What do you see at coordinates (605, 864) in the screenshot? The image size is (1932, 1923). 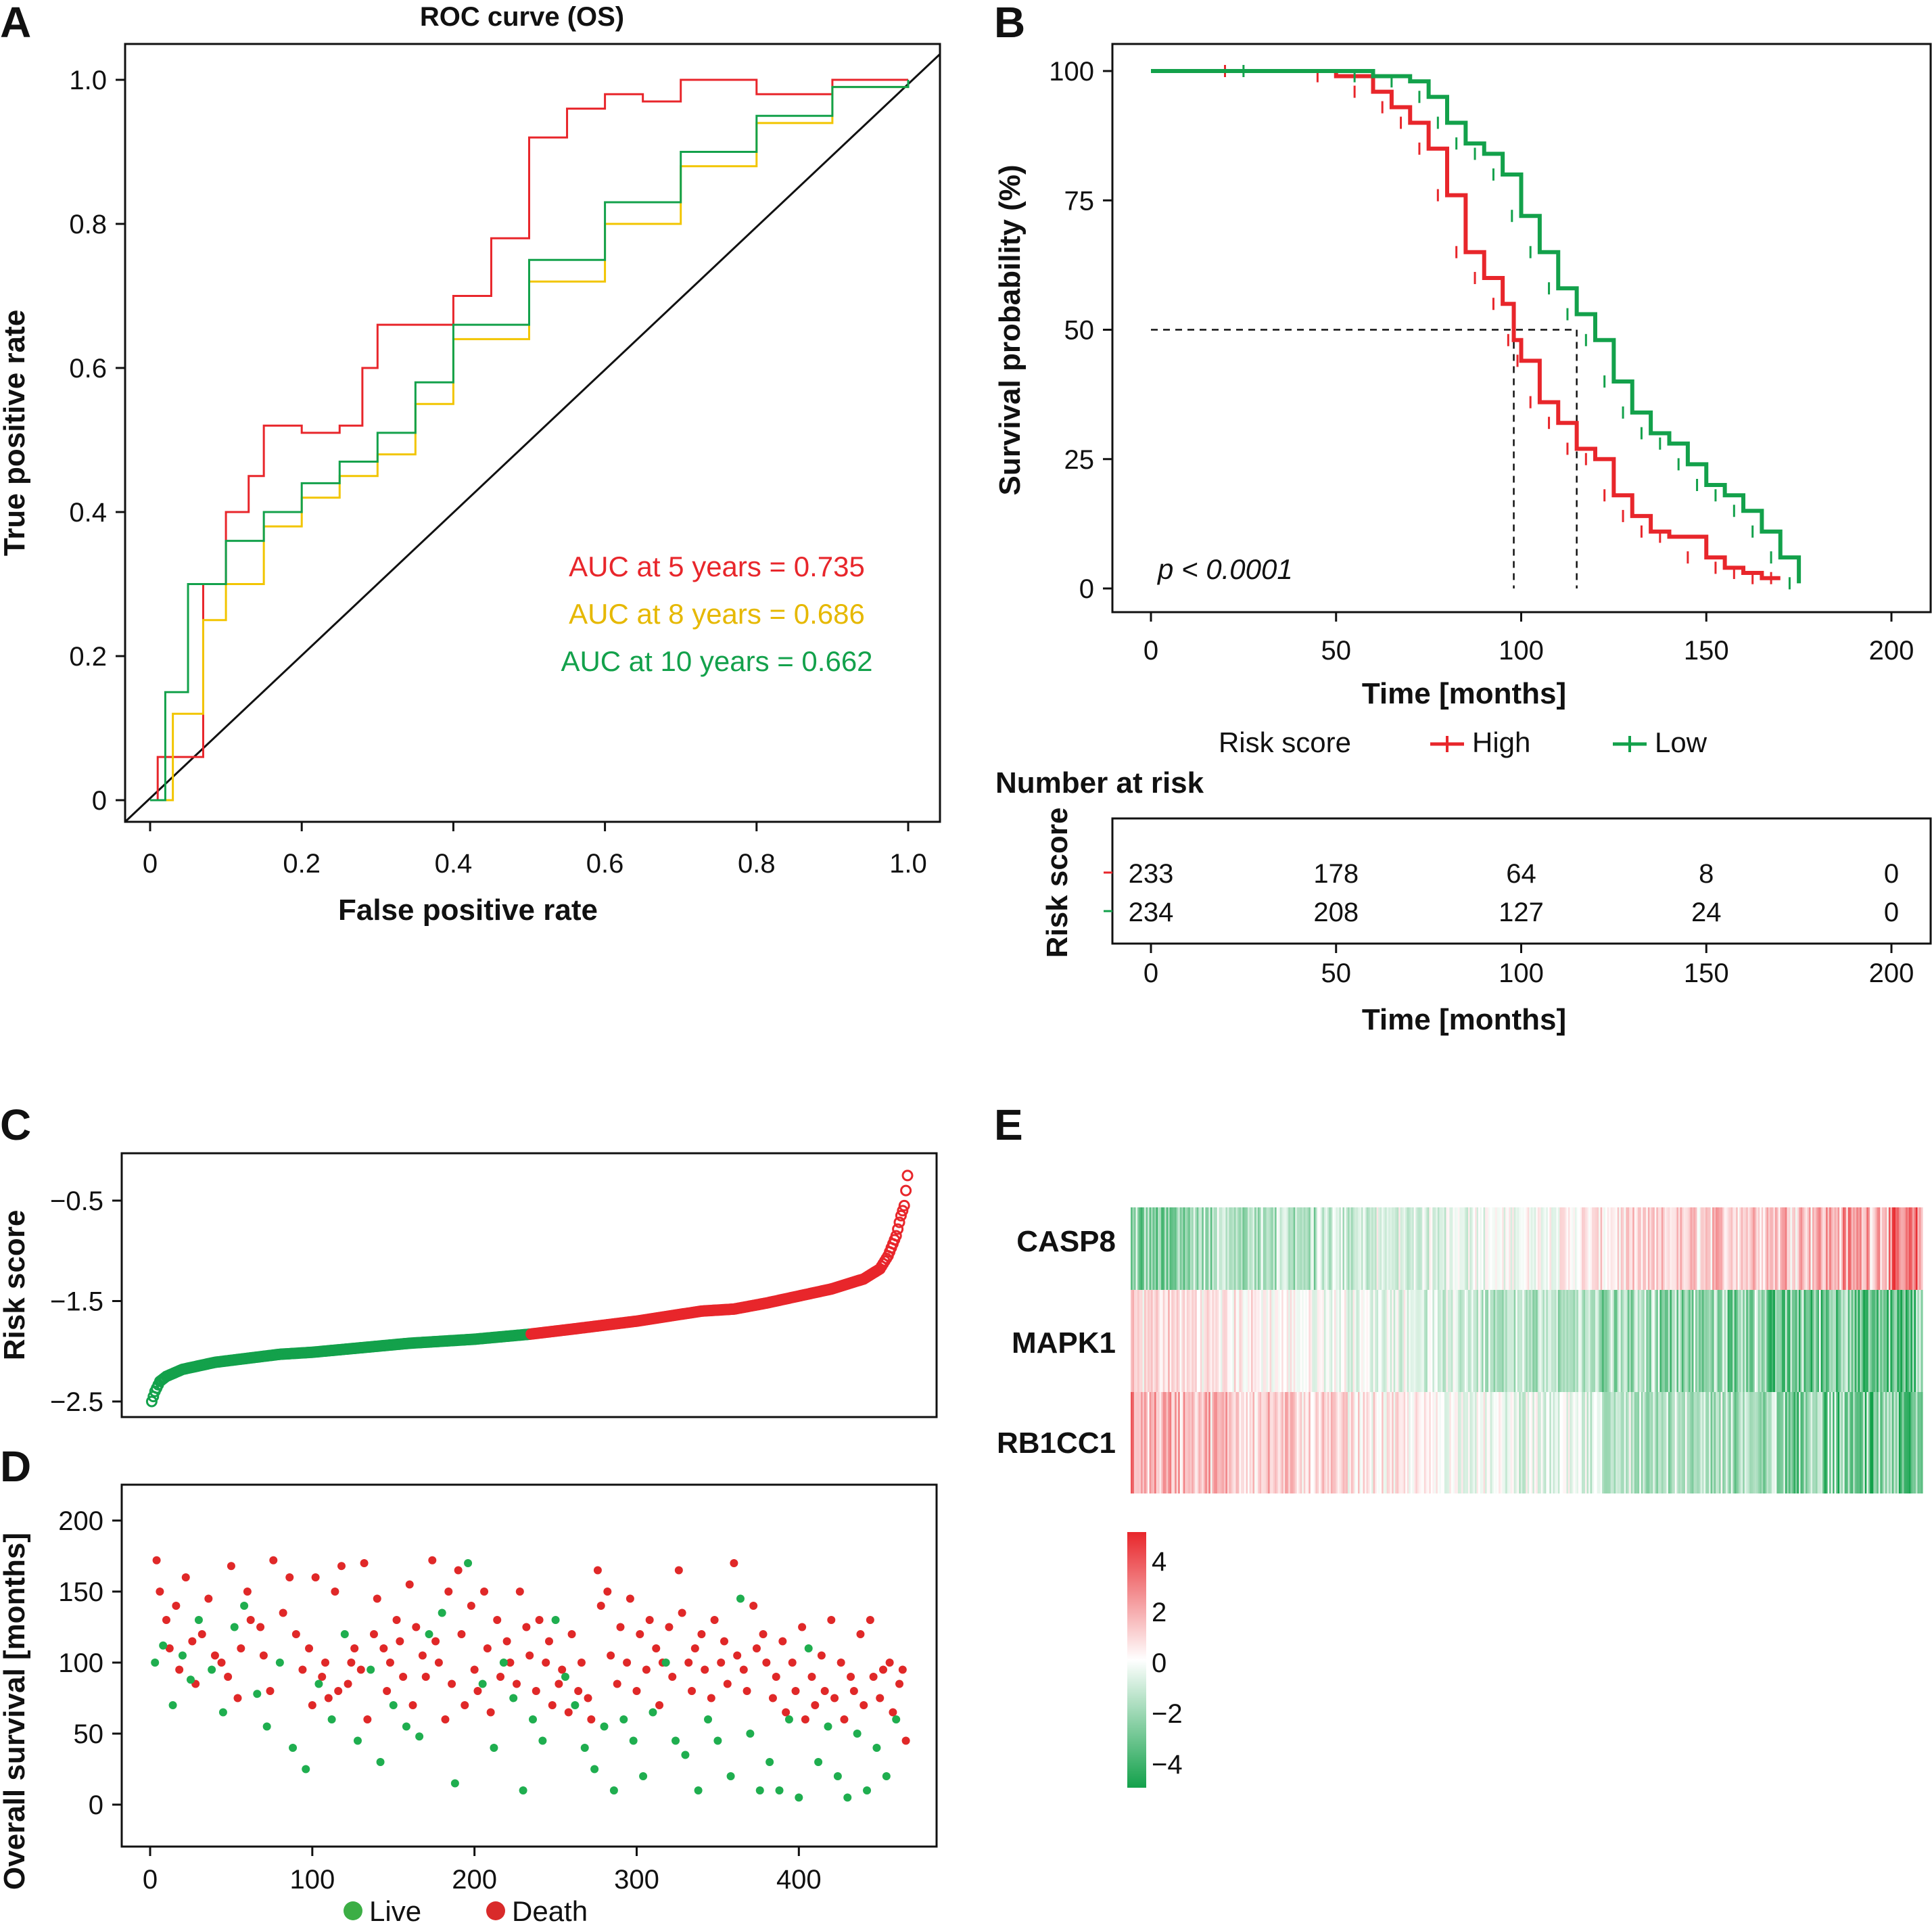 I see `roc-x-tick-label: 0.6` at bounding box center [605, 864].